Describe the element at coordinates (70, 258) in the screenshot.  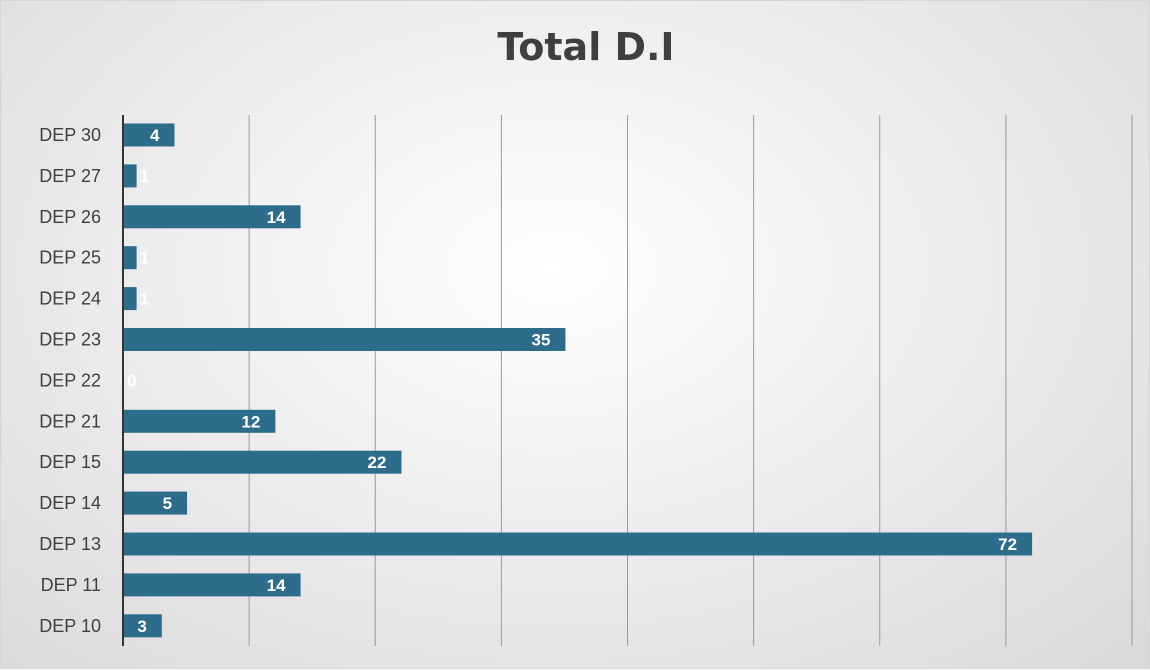
I see `category-tick-label: DEP 25` at that location.